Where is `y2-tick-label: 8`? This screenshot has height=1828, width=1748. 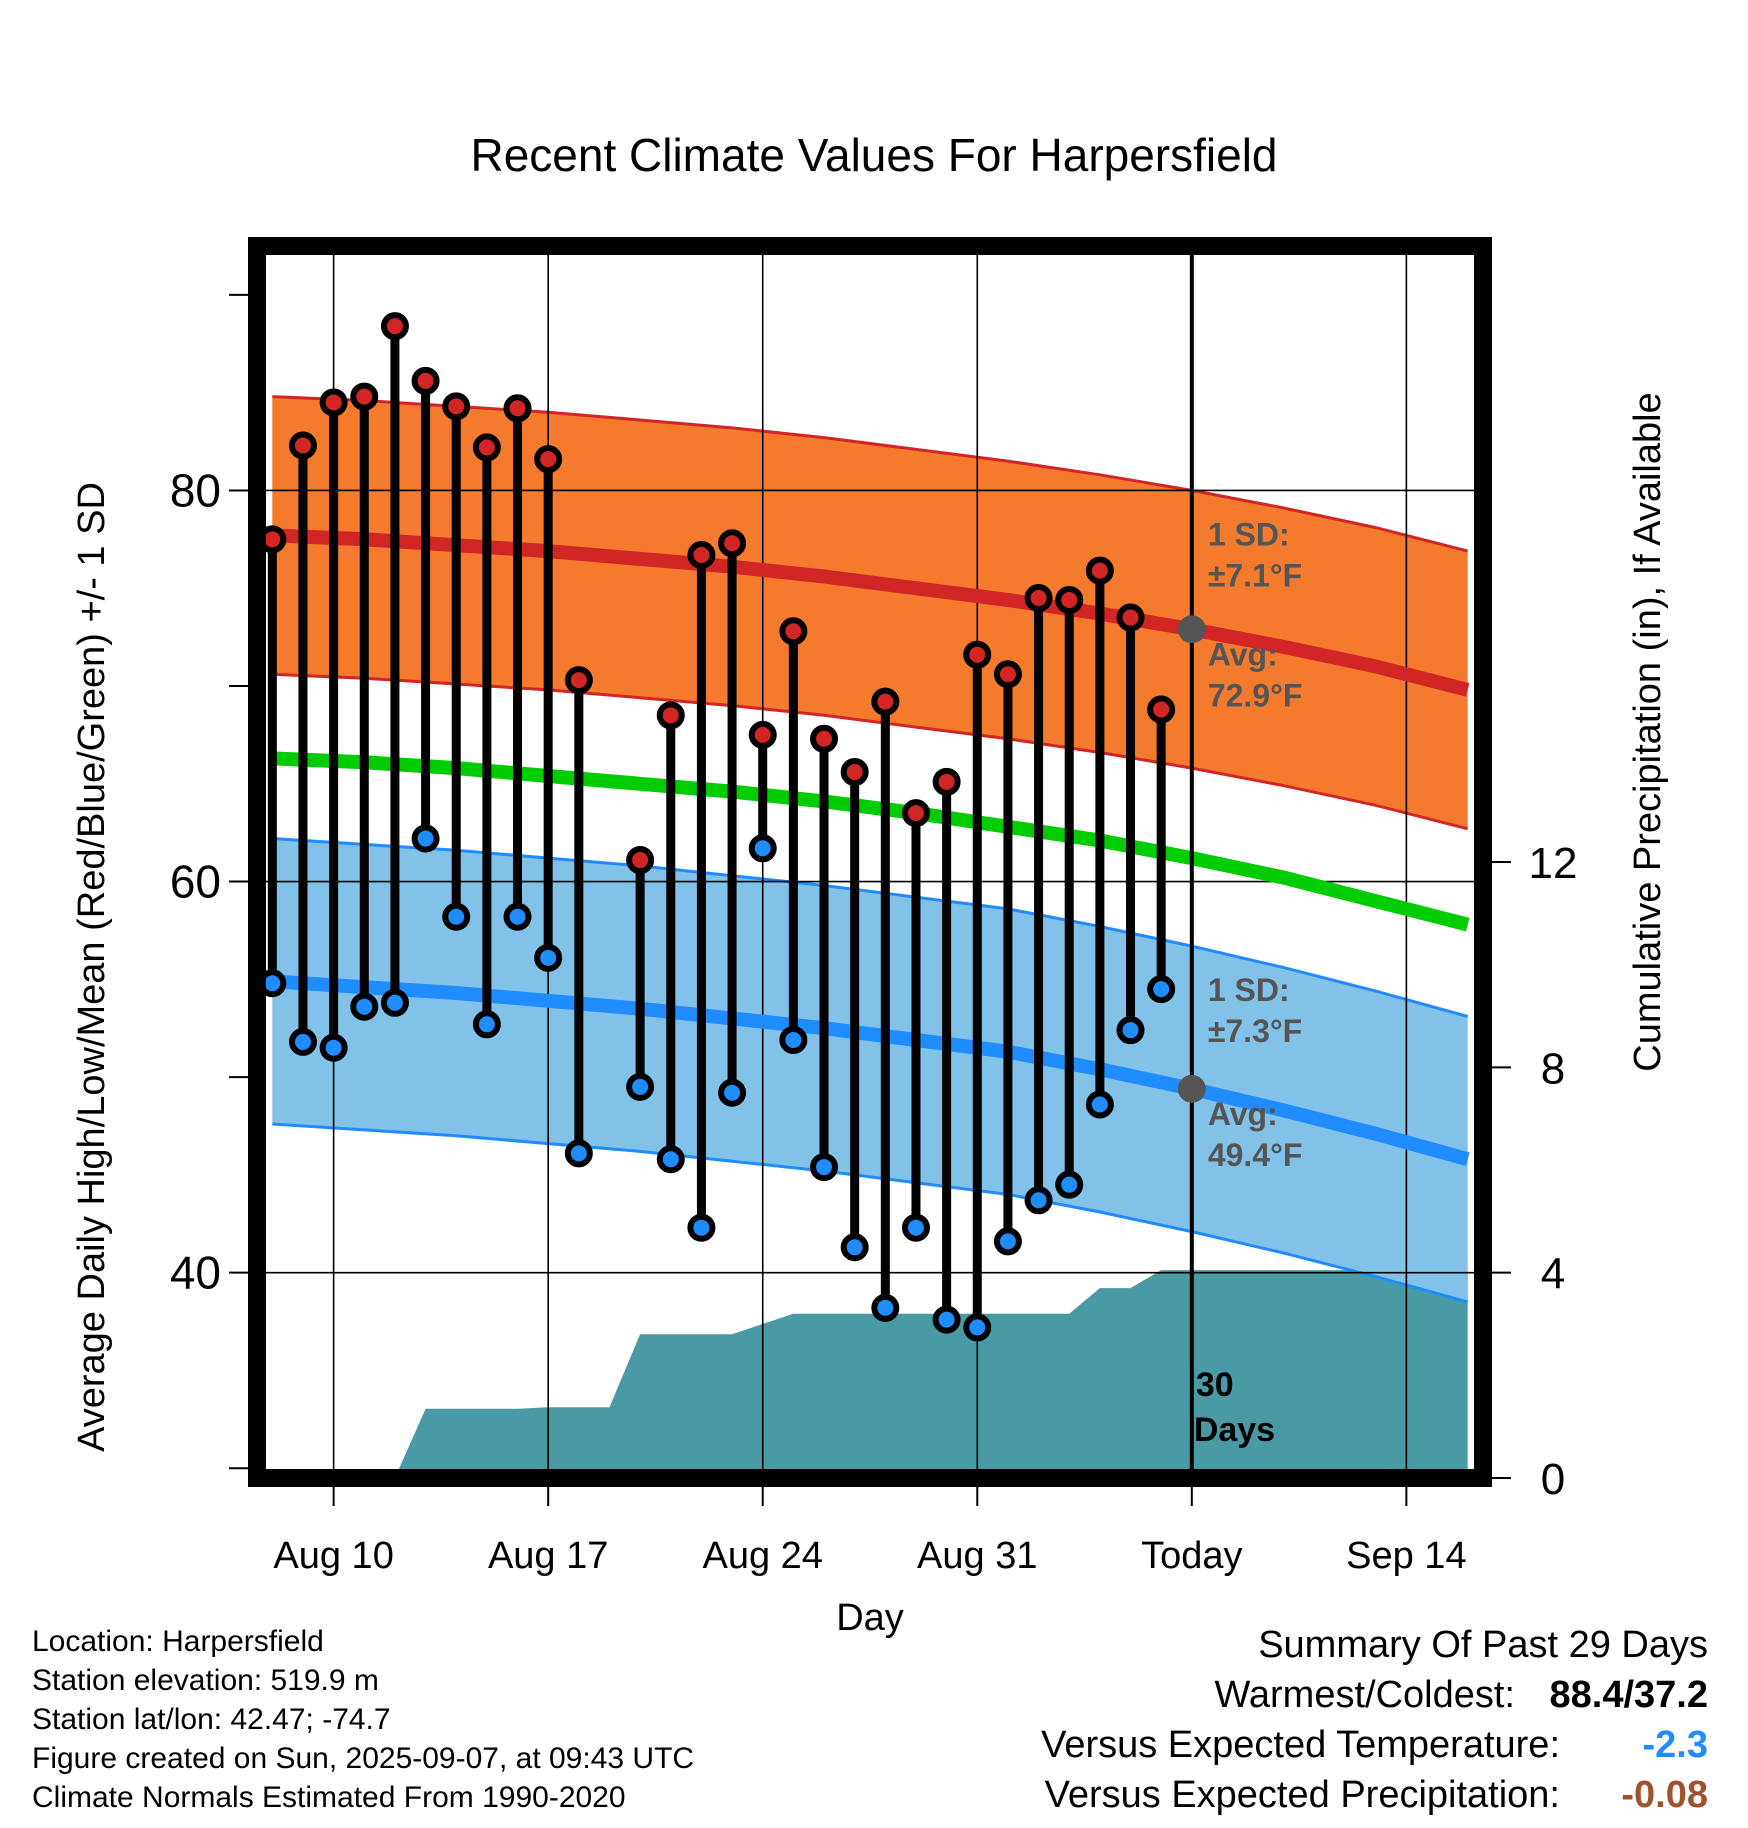 y2-tick-label: 8 is located at coordinates (1553, 1068).